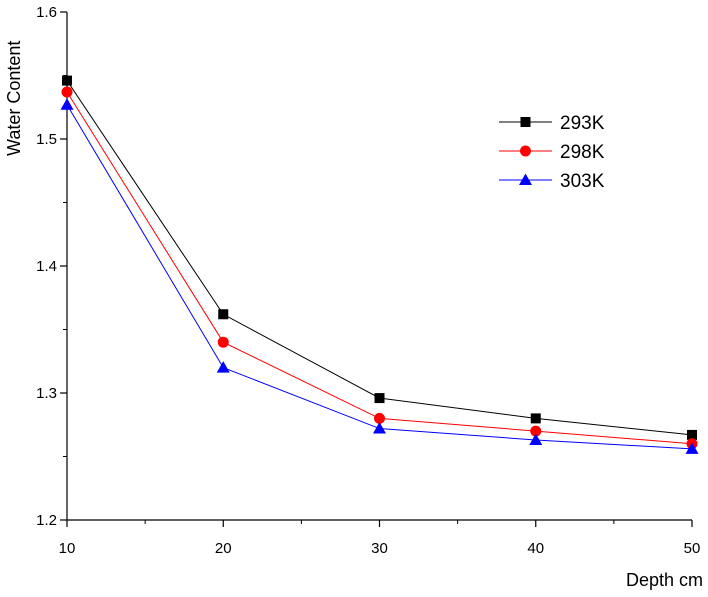 The width and height of the screenshot is (708, 597). What do you see at coordinates (46, 266) in the screenshot?
I see `y-tick-label: 1.4` at bounding box center [46, 266].